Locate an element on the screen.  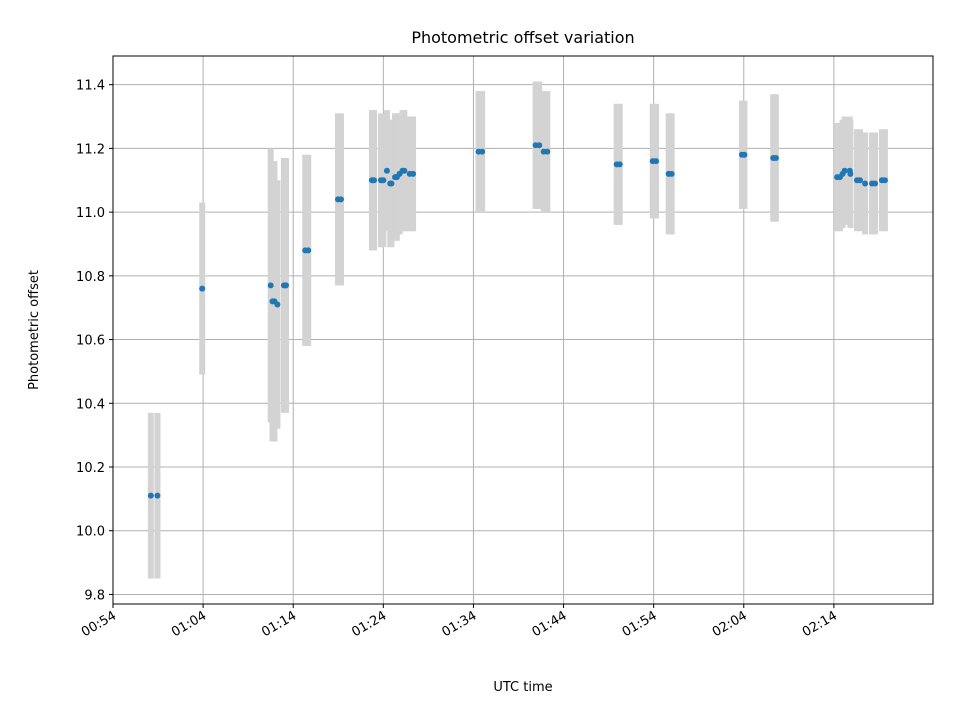
y-axis-label: Photometric offset is located at coordinates (34, 330).